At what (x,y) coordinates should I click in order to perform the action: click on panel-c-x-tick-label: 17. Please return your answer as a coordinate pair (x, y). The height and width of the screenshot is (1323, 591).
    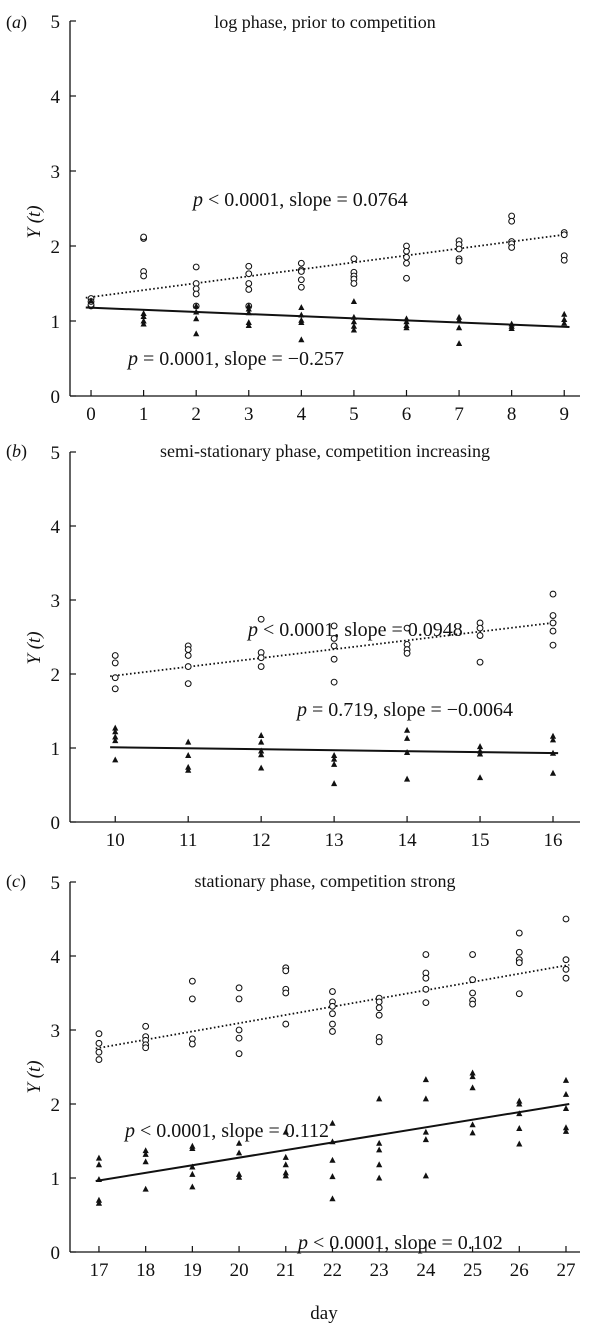
    Looking at the image, I should click on (98, 1270).